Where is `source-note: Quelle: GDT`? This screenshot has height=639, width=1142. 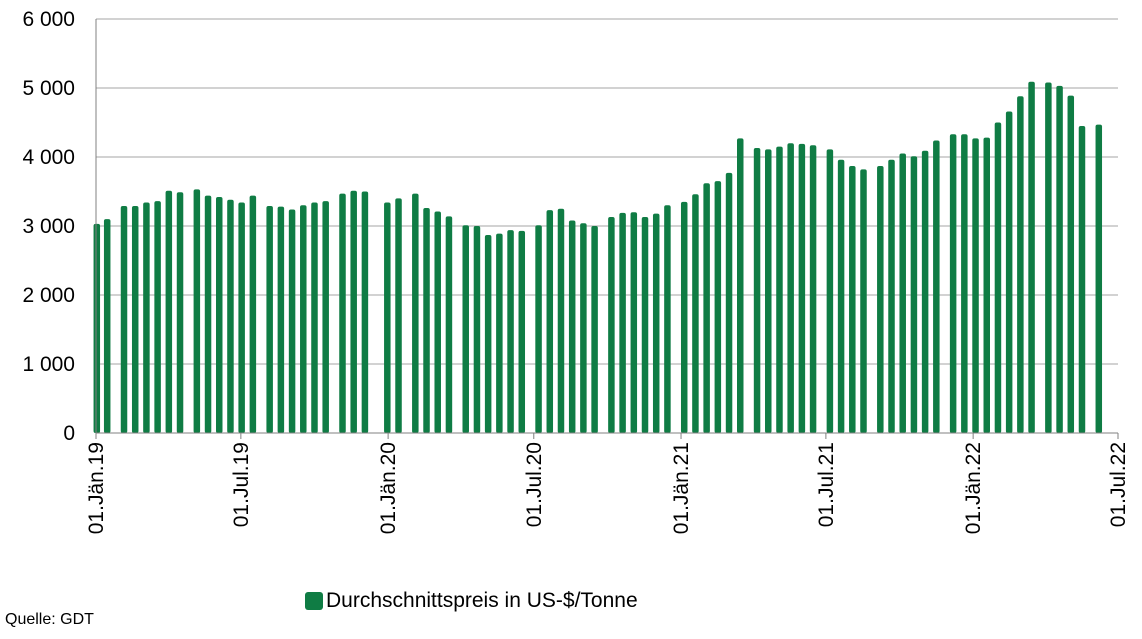 source-note: Quelle: GDT is located at coordinates (49, 619).